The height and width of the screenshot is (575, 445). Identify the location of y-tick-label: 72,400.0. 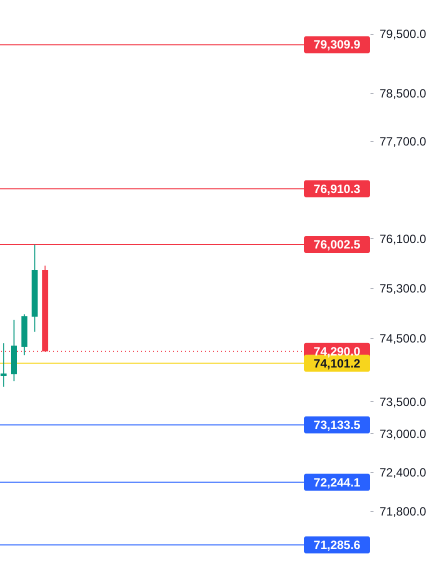
(403, 473).